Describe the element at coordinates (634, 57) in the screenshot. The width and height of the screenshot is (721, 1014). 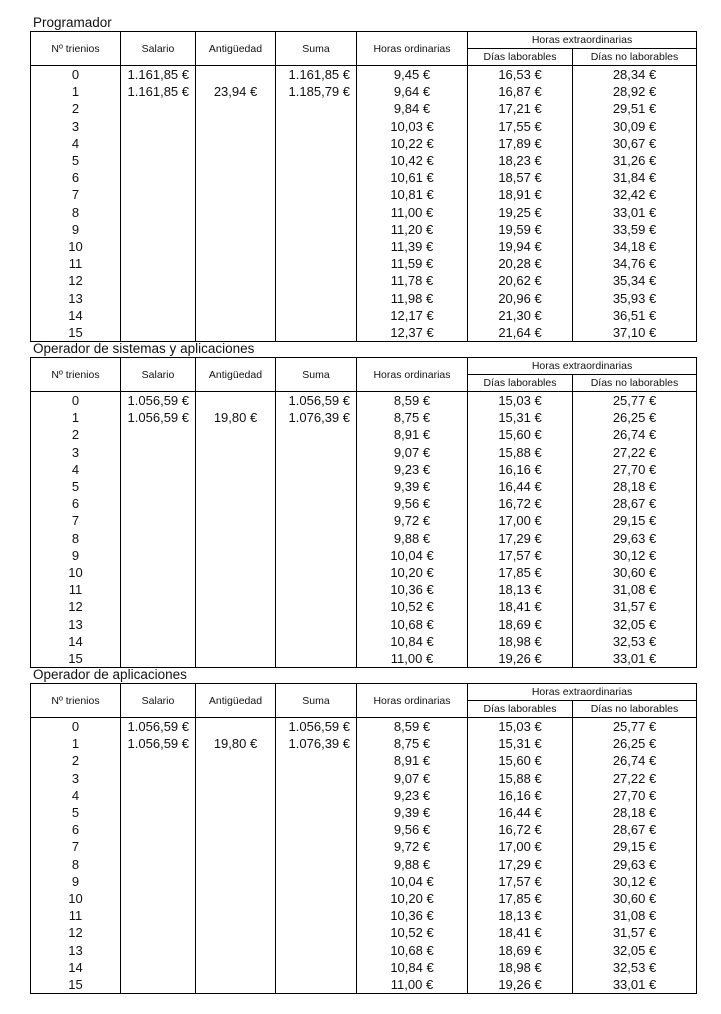
I see `header-dias-no-laborables: Días no laborables` at that location.